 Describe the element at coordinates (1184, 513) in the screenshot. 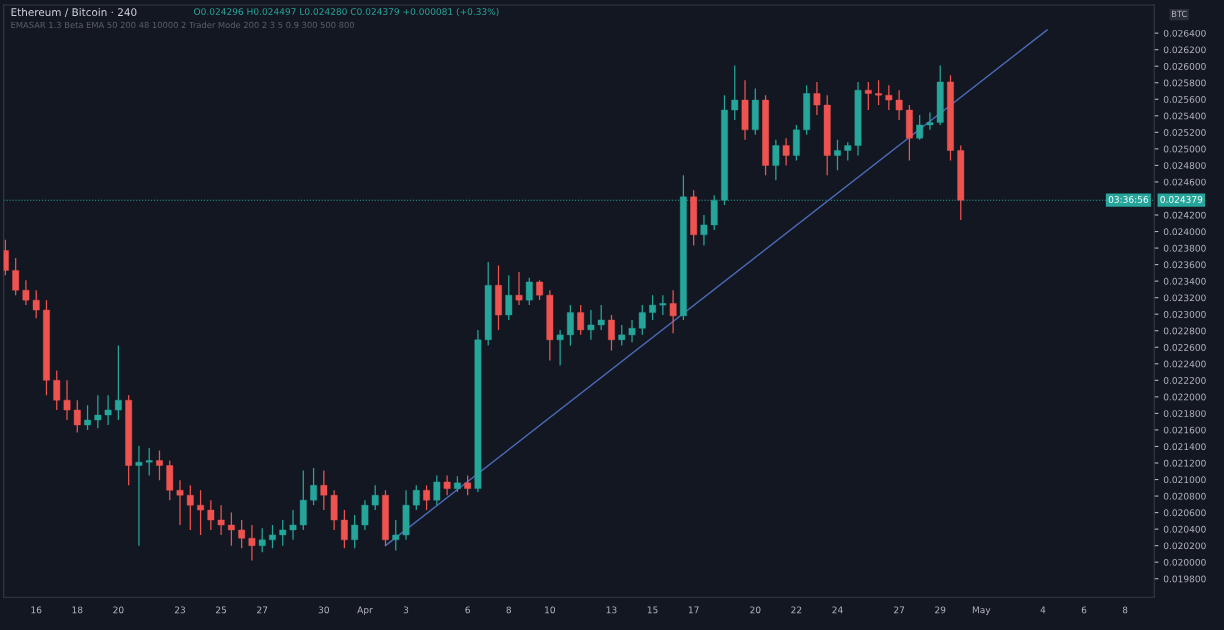

I see `y-tick-label: 0.020600` at that location.